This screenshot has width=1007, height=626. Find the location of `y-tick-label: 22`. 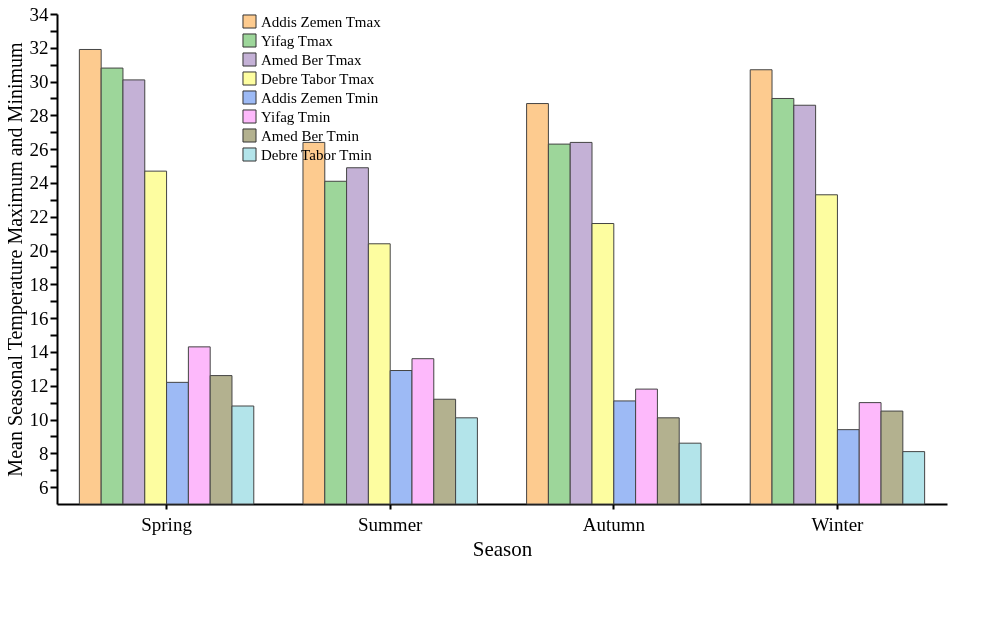

y-tick-label: 22 is located at coordinates (39, 217).